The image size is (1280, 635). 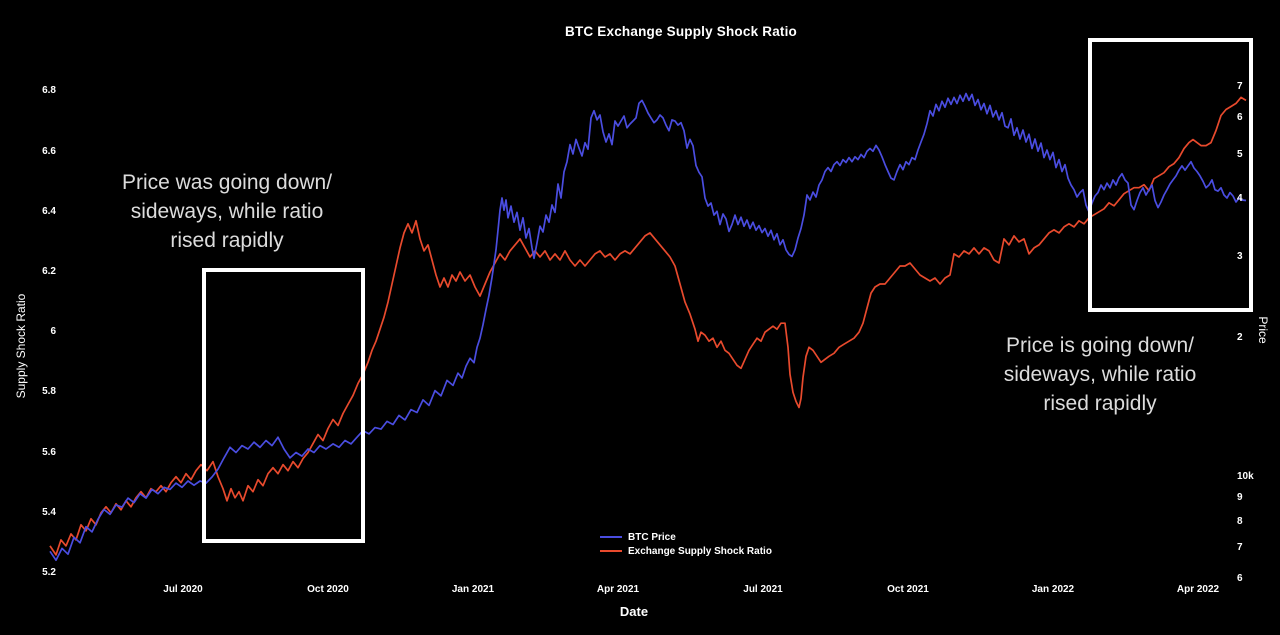 I want to click on legend: BTC Price Exchange Supply Shock Ratio, so click(x=686, y=544).